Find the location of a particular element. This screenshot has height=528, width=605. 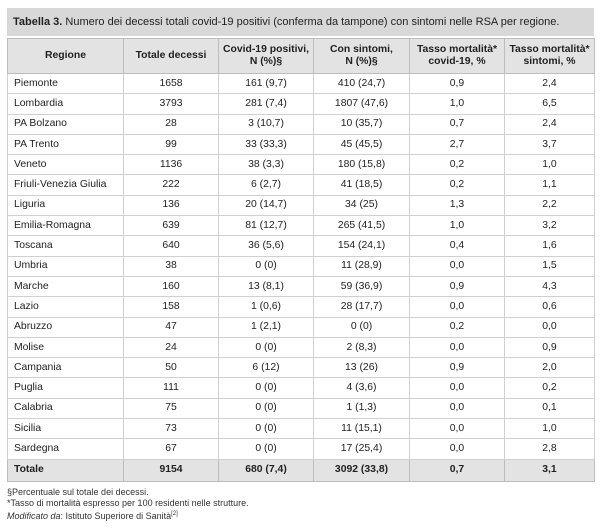

value-cell: 222 is located at coordinates (171, 185).